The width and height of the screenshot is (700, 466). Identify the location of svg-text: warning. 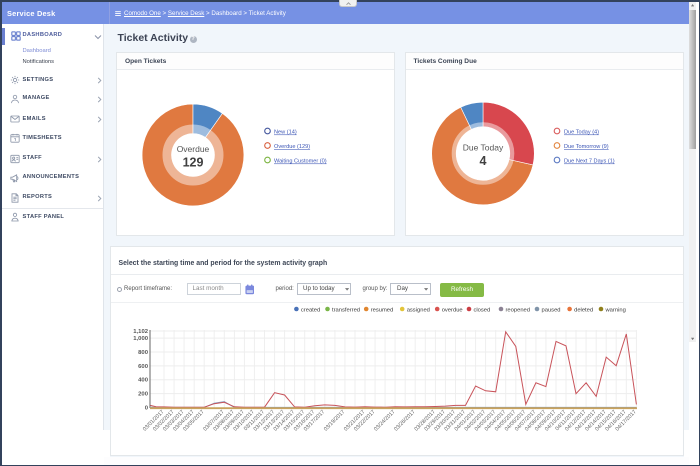
(615, 310).